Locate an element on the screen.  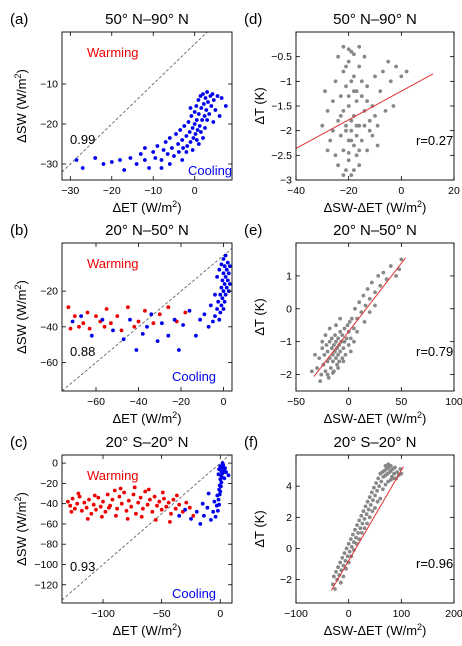
y-tick-label: −40 is located at coordinates (49, 327).